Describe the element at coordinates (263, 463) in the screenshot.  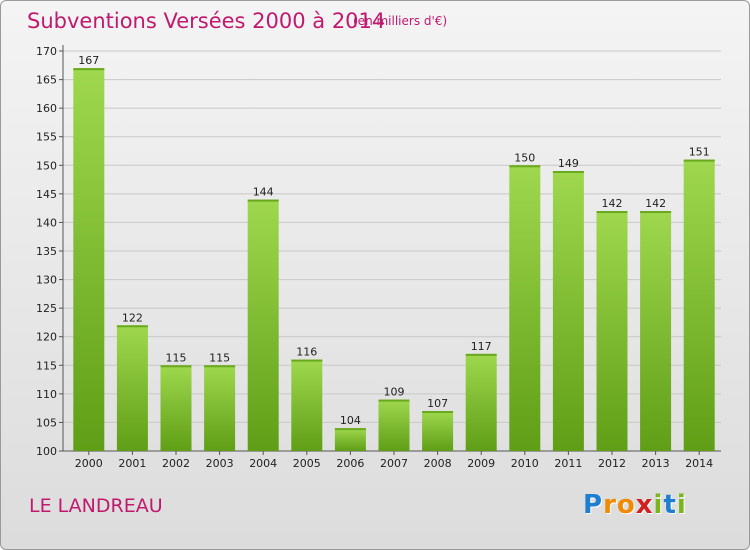
I see `x-tick-label: 2004` at that location.